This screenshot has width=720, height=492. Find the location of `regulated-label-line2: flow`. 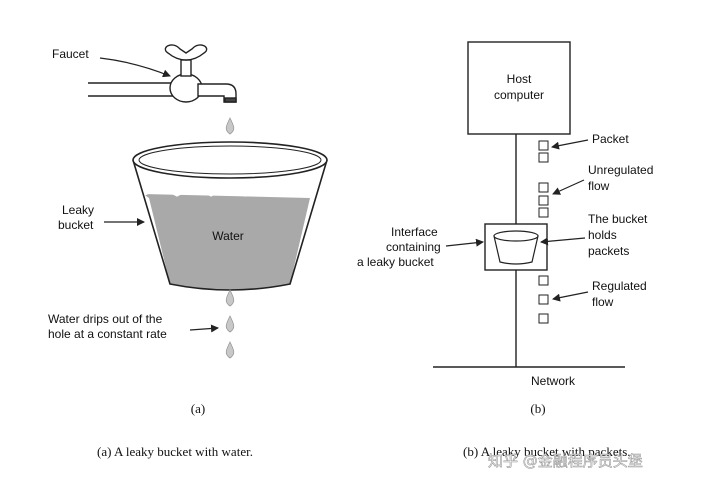

regulated-label-line2: flow is located at coordinates (603, 302).